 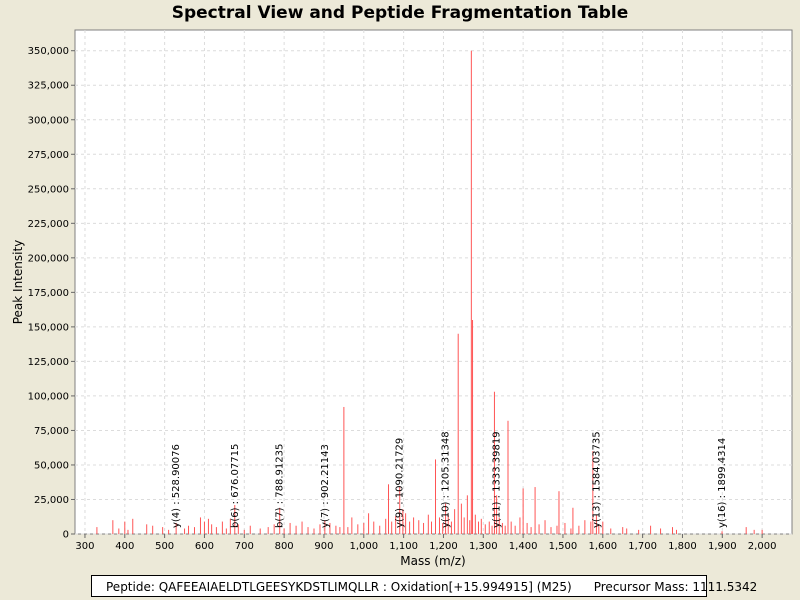 What do you see at coordinates (400, 483) in the screenshot?
I see `fragment-annotation: y(9) : 1090.21729` at bounding box center [400, 483].